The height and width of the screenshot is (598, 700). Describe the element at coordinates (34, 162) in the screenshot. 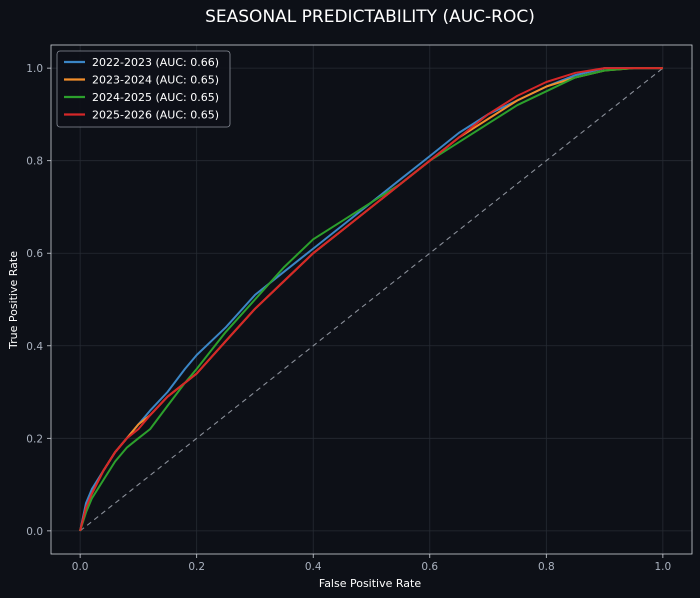

I see `y-tick-label: 0.8` at that location.